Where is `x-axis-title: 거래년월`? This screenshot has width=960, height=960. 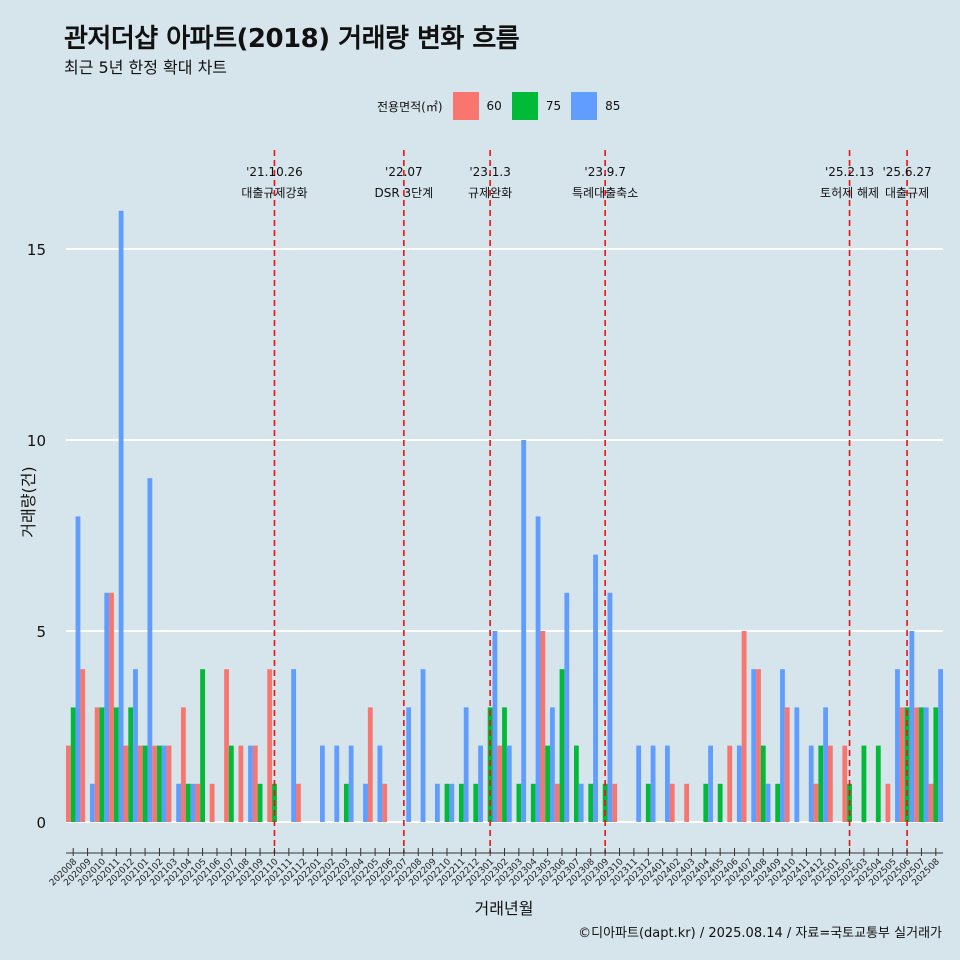 x-axis-title: 거래년월 is located at coordinates (504, 908).